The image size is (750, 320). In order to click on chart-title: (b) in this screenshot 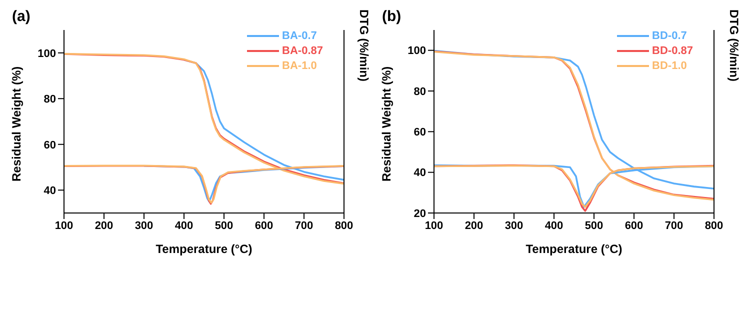, I will do `click(392, 16)`.